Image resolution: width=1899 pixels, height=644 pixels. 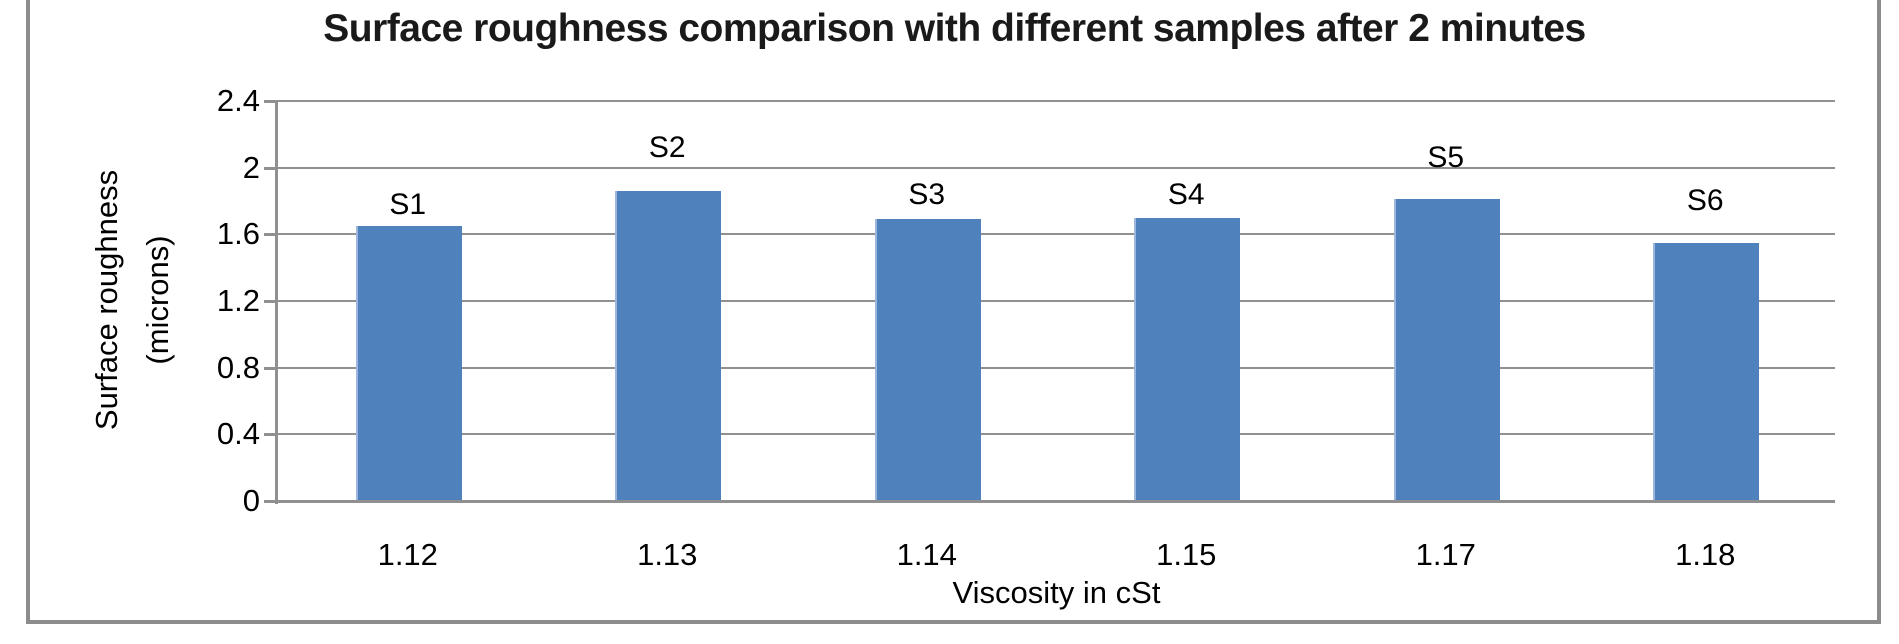 What do you see at coordinates (106, 300) in the screenshot?
I see `y-axis-title-line1: Surface roughness` at bounding box center [106, 300].